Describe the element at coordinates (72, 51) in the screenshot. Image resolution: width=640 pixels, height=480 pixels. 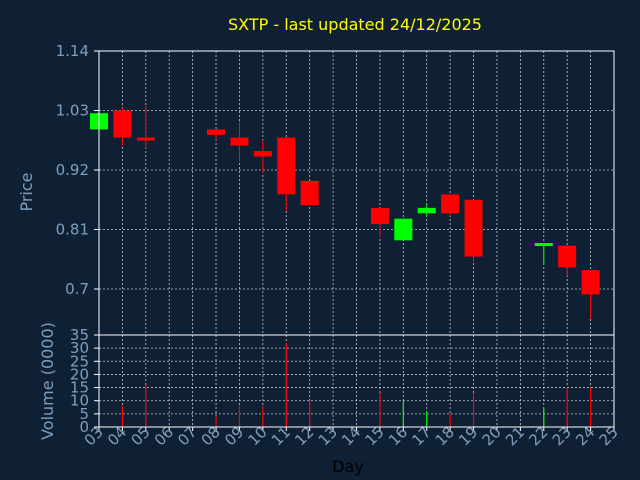
I see `price-tick-label: 1.14` at that location.